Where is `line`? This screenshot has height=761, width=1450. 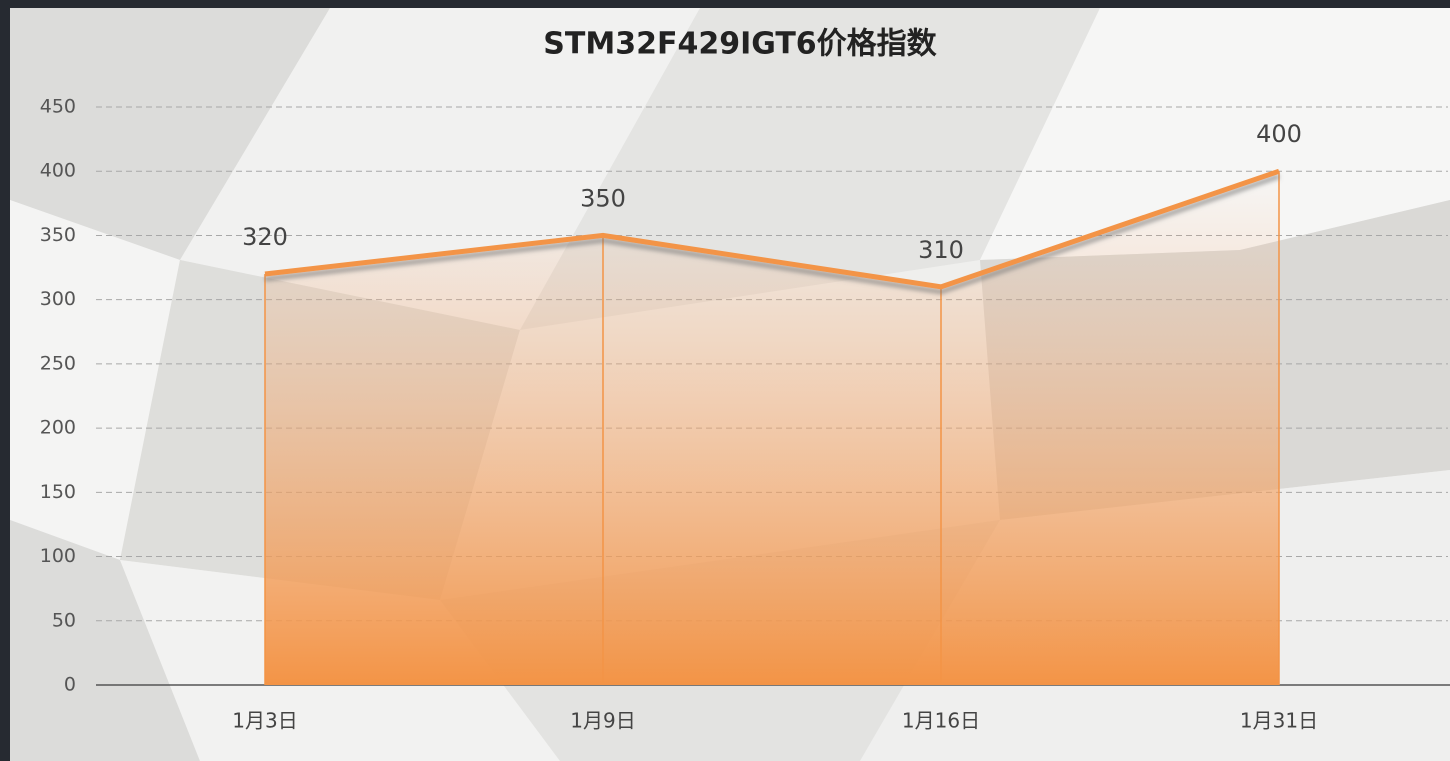 line is located at coordinates (772, 229).